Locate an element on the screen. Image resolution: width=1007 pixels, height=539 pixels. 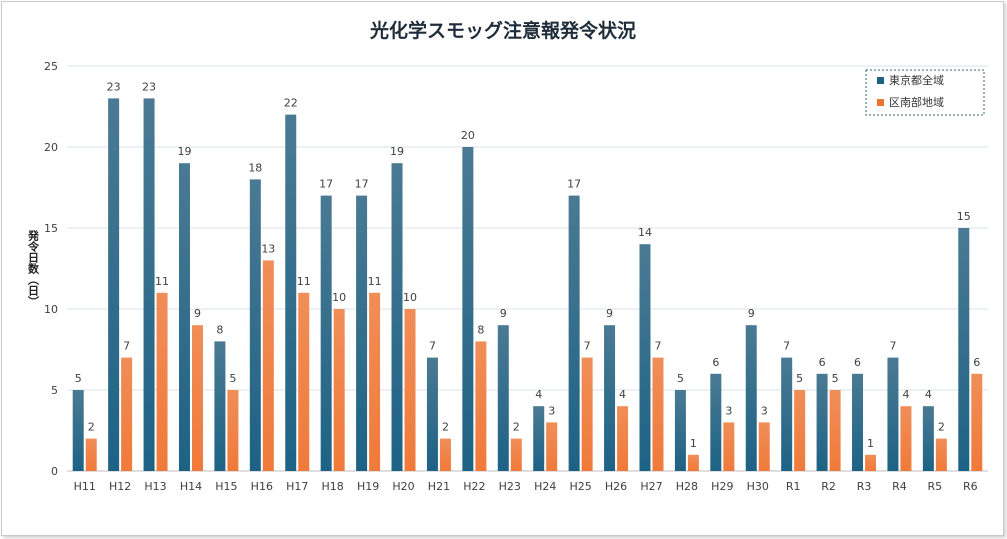
data-label-tokyo-R4: 7 is located at coordinates (892, 346).